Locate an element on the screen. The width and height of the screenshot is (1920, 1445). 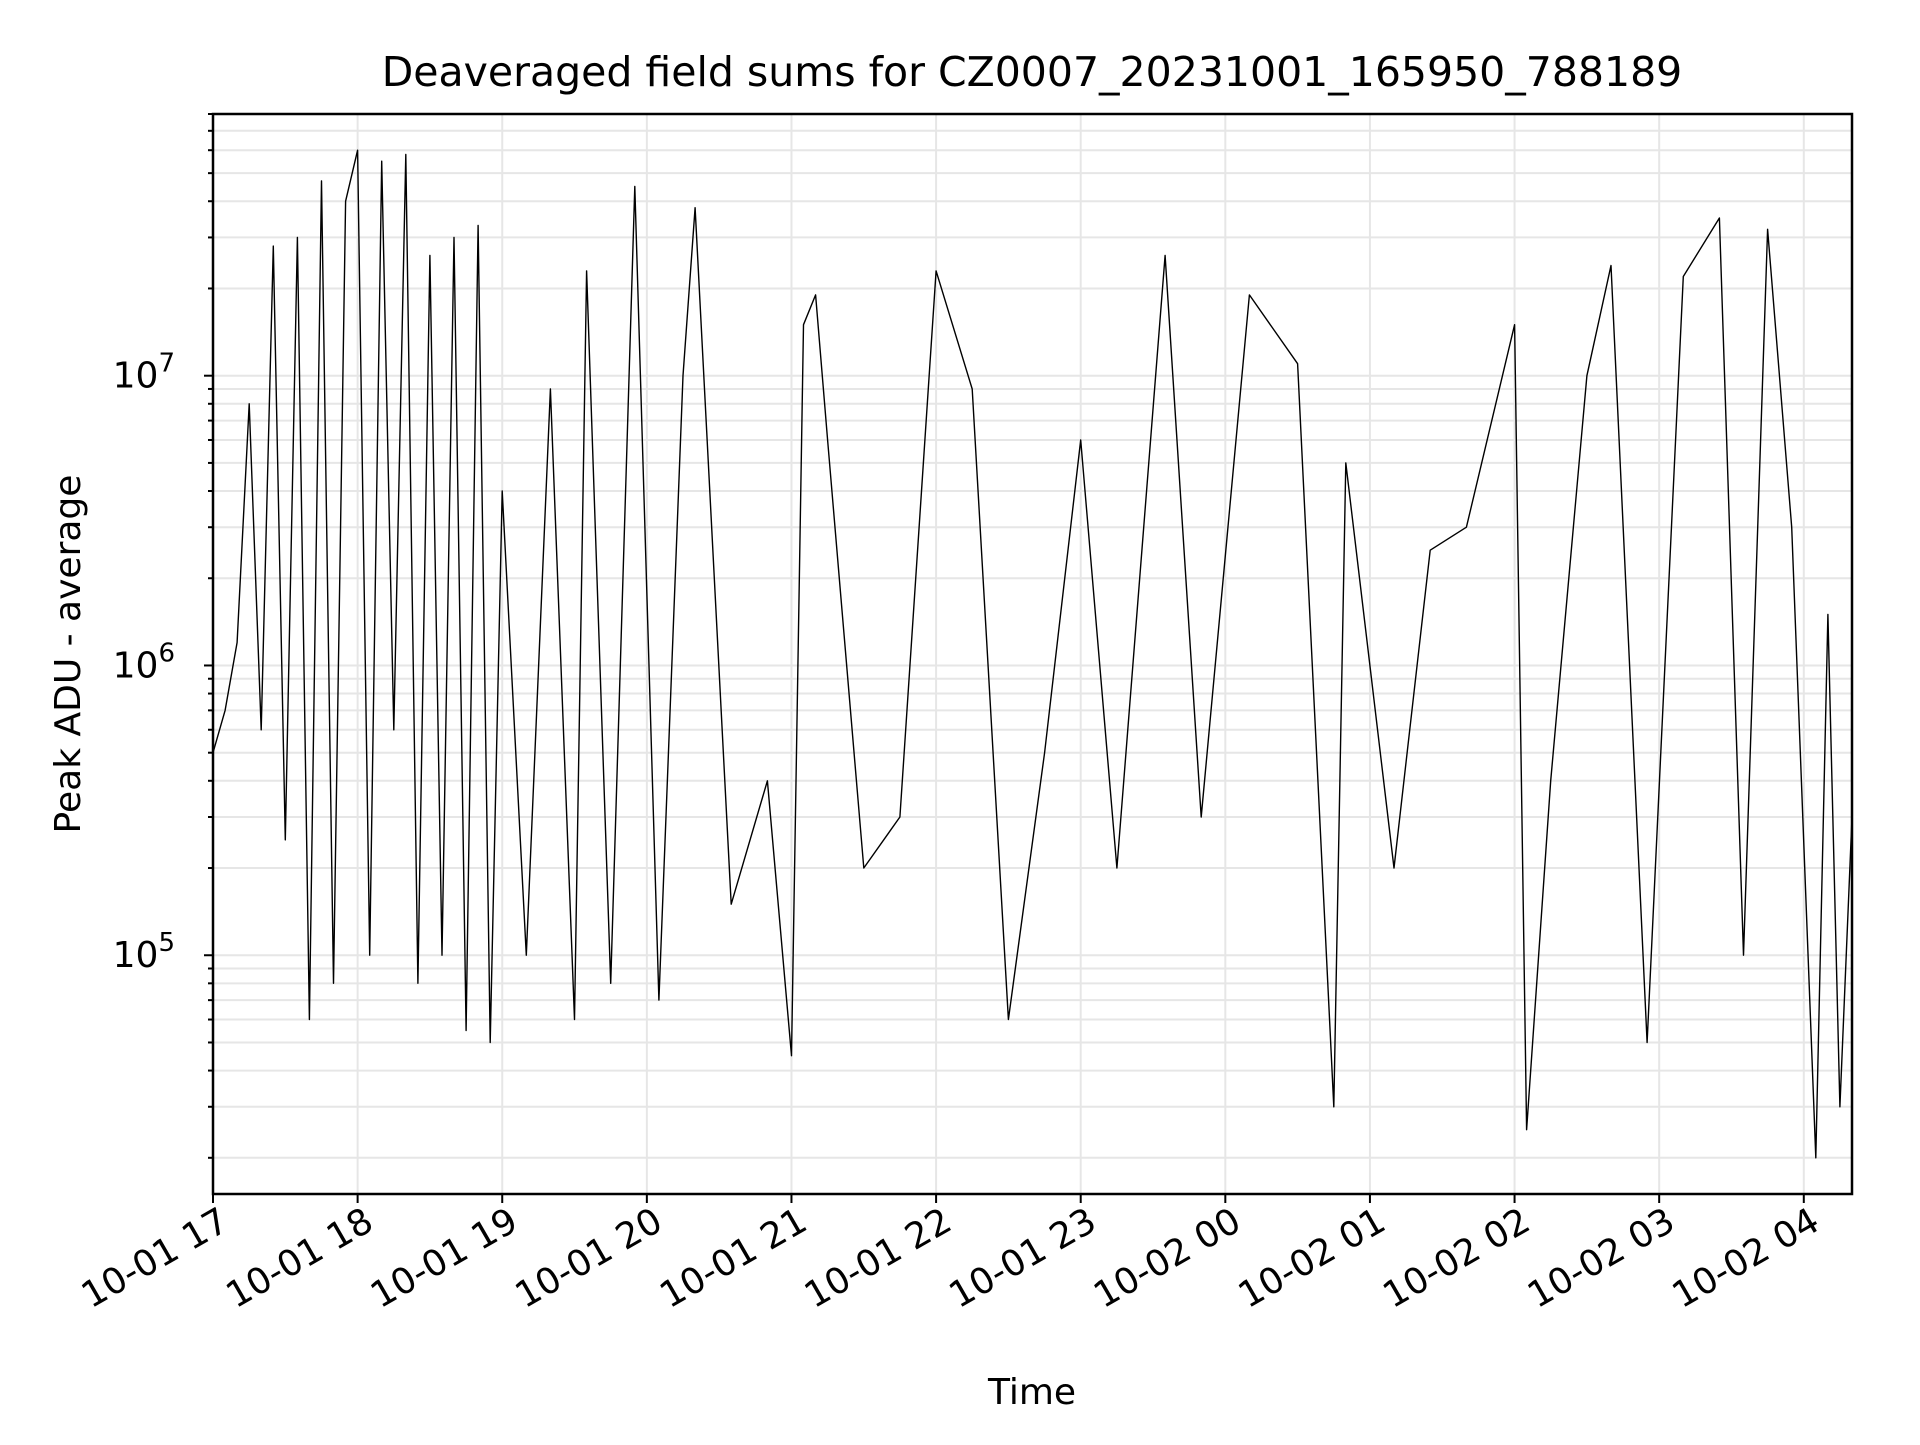
y-axis-label: Peak ADU - average is located at coordinates (68, 654).